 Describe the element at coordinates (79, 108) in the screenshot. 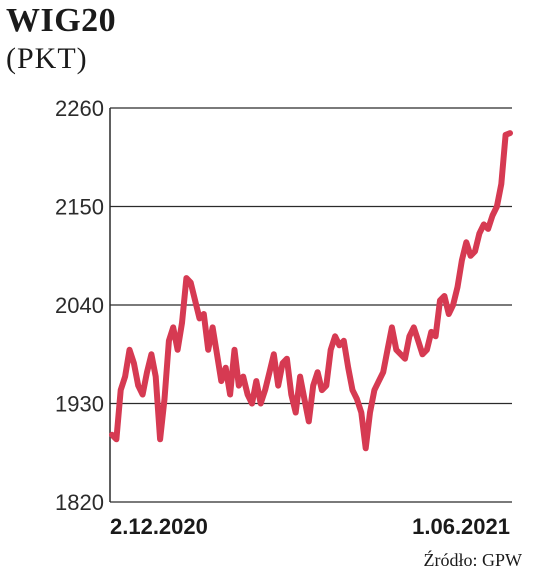

I see `y-tick-label-2260: 2260` at that location.